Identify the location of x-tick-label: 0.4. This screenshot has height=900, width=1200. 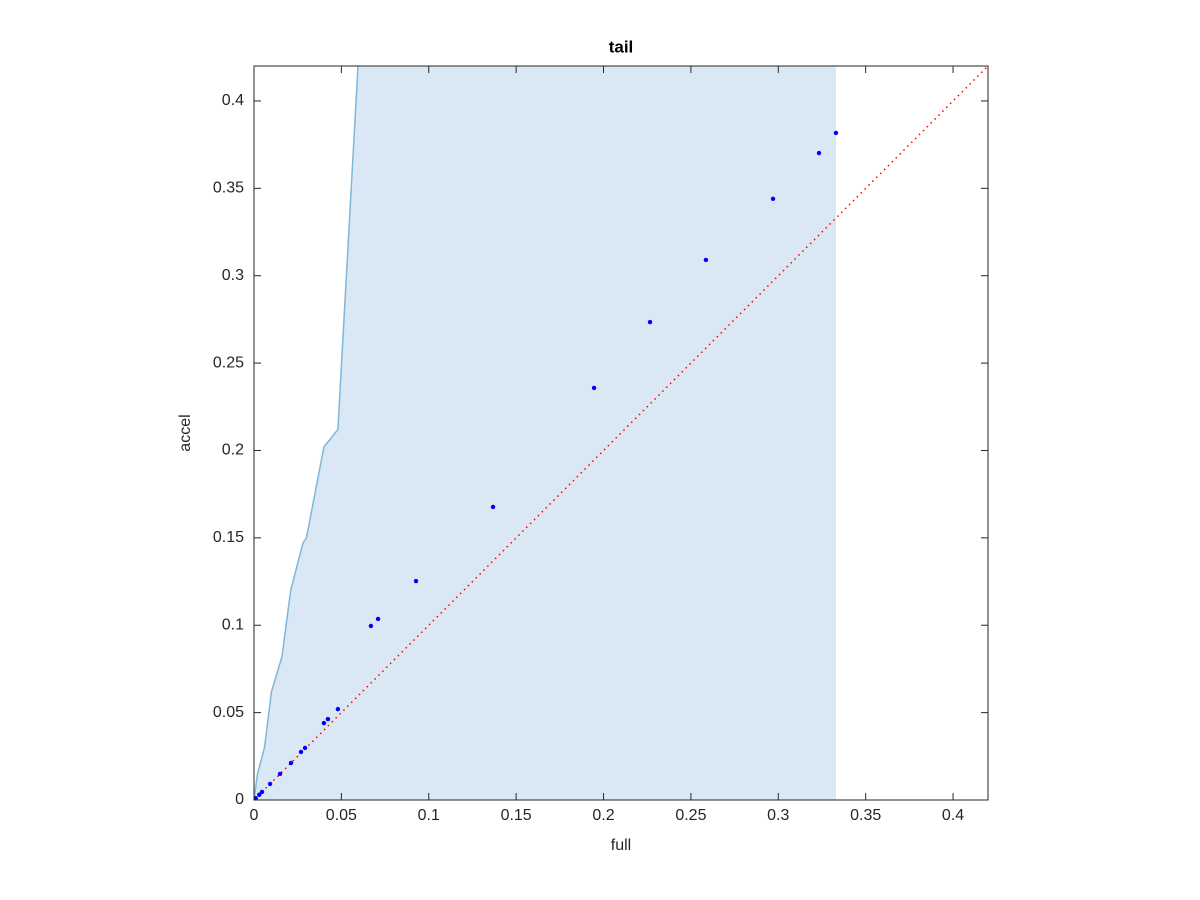
(953, 815).